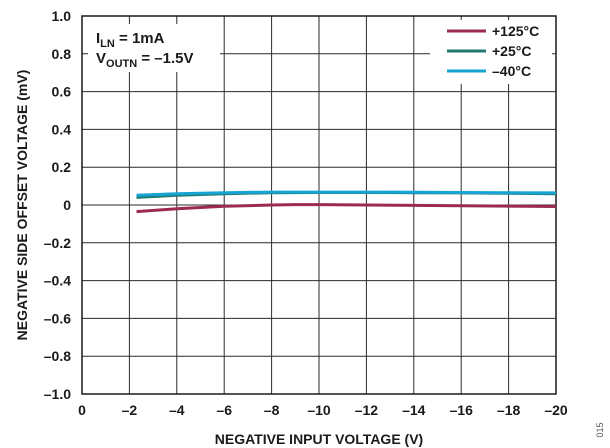 Image resolution: width=610 pixels, height=448 pixels. I want to click on y-tick-label: –1.0, so click(57, 394).